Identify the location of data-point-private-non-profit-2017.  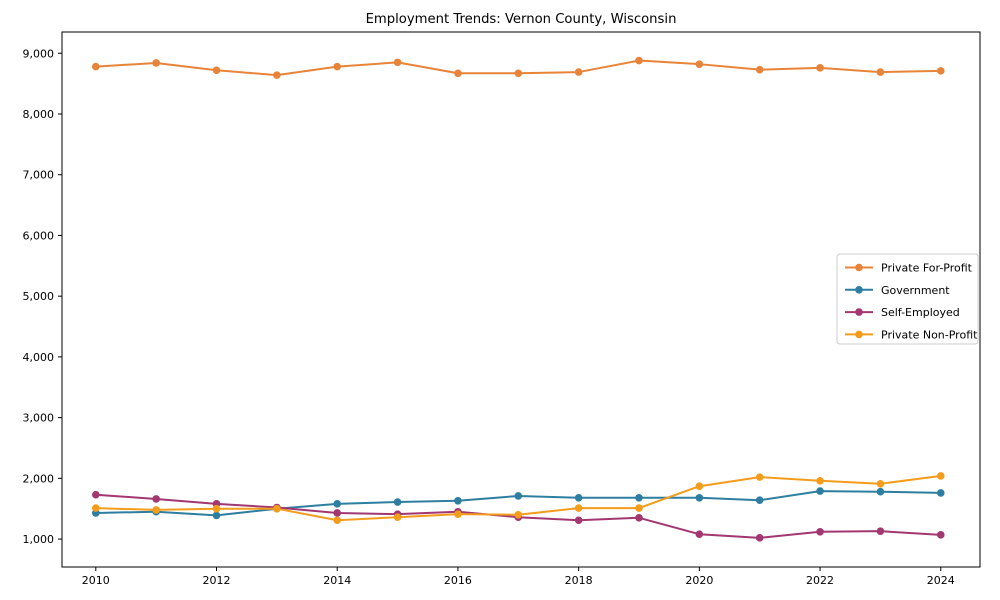
(518, 514).